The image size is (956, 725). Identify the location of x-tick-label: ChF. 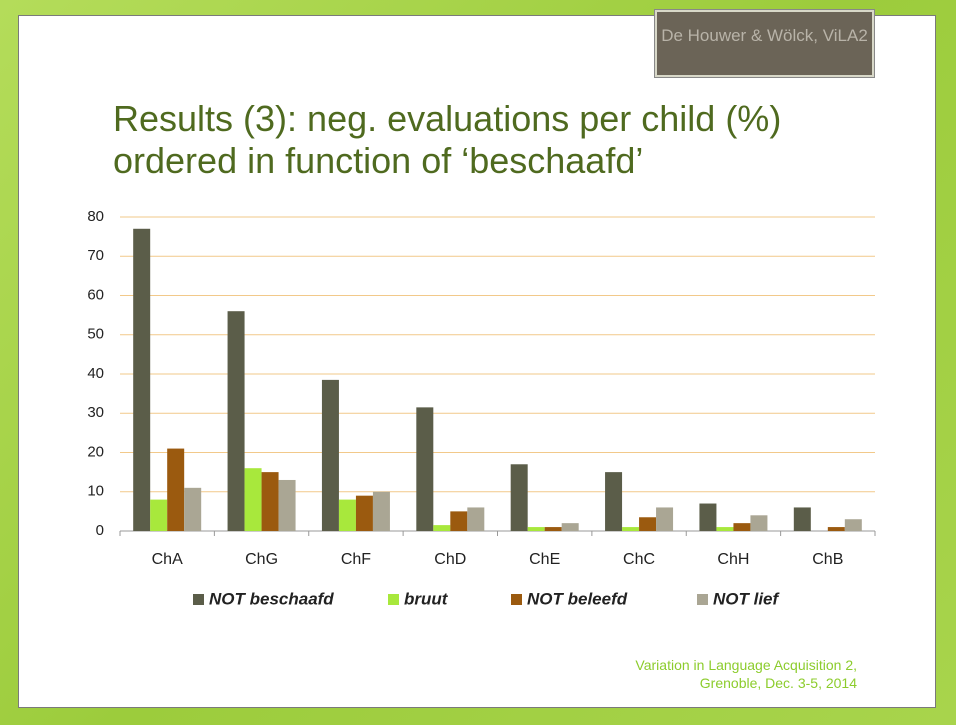
(356, 559).